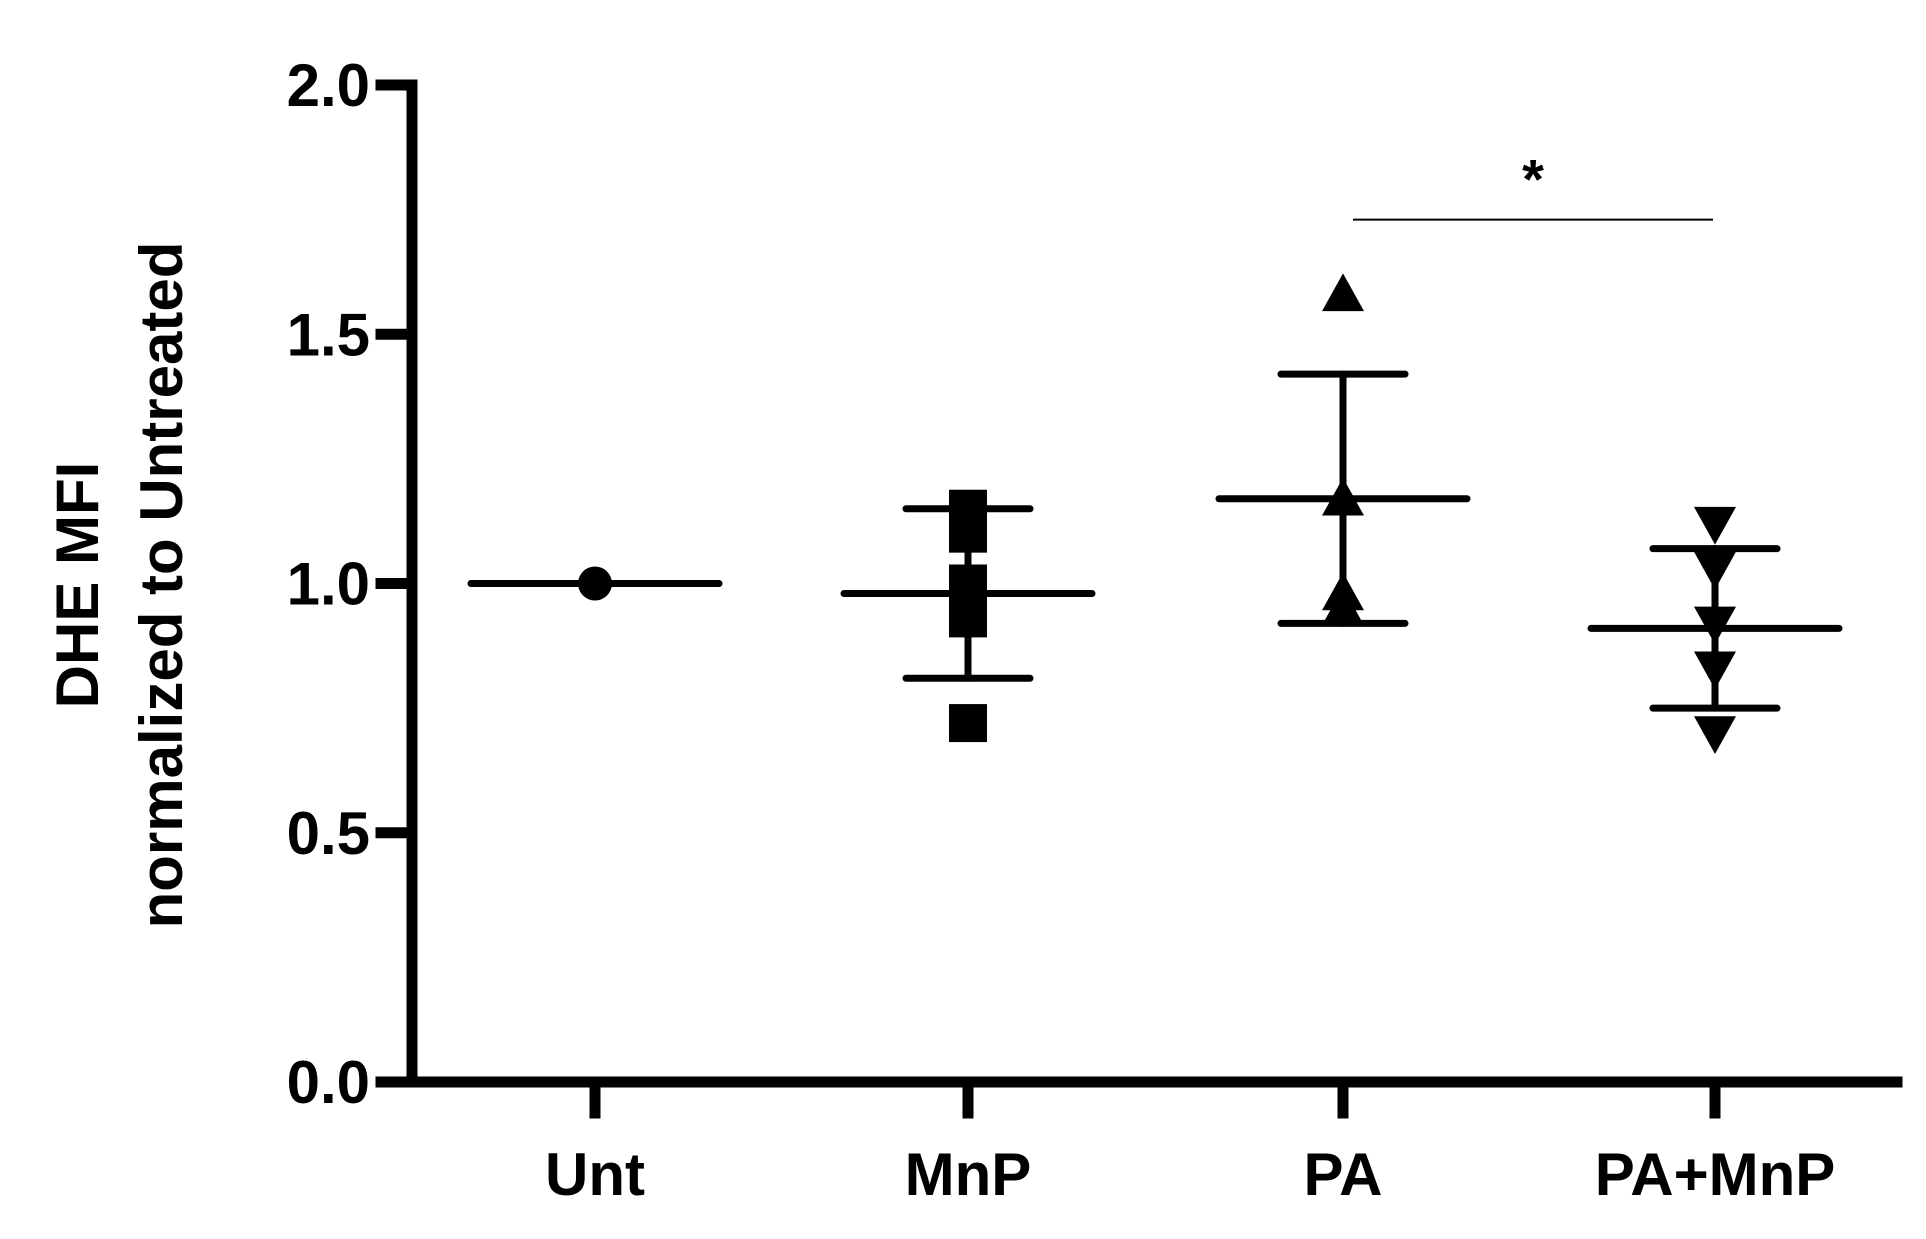  I want to click on y-tick-label: 0.5, so click(328, 833).